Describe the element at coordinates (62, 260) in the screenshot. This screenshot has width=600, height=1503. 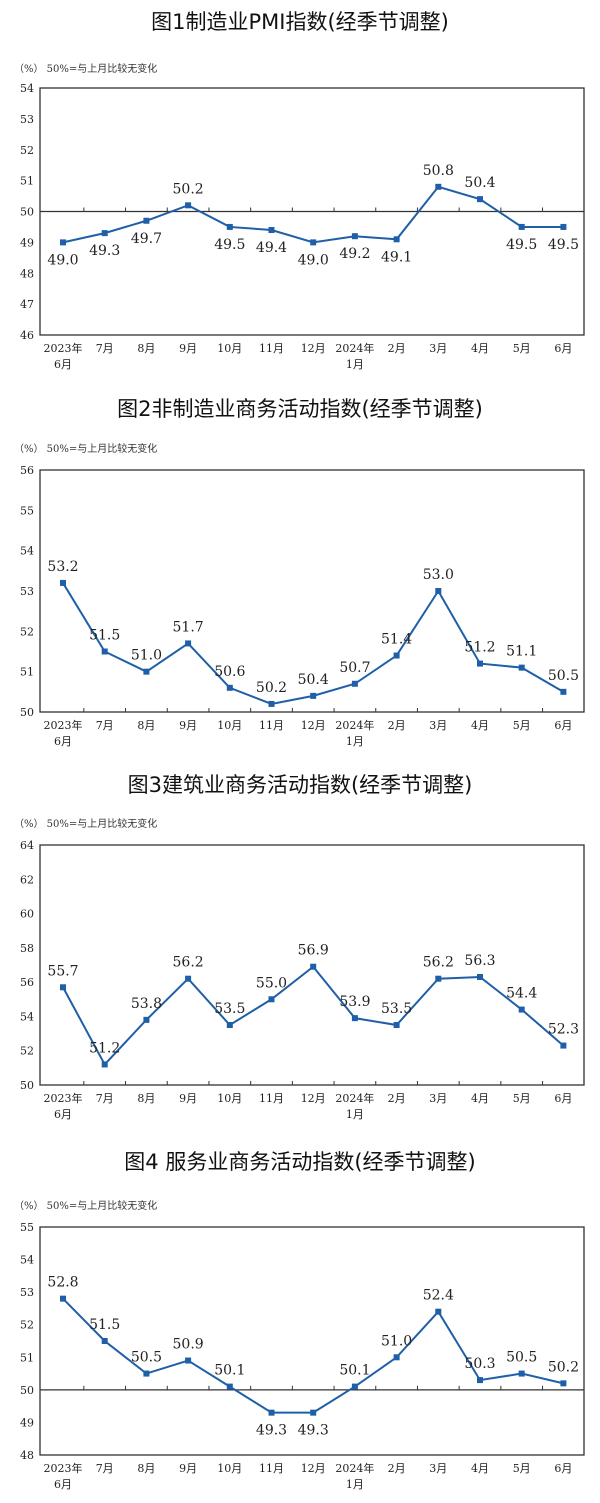
I see `data-label: 49.0` at that location.